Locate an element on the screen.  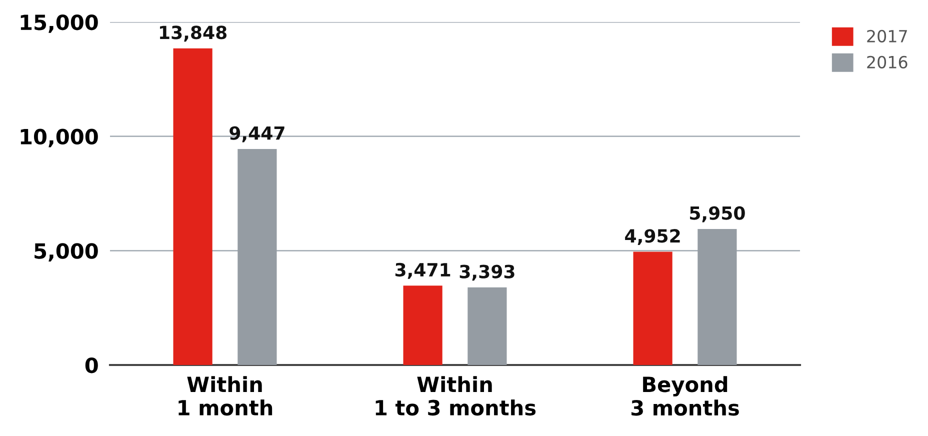
x-tick-label: Within 1 month is located at coordinates (225, 396).